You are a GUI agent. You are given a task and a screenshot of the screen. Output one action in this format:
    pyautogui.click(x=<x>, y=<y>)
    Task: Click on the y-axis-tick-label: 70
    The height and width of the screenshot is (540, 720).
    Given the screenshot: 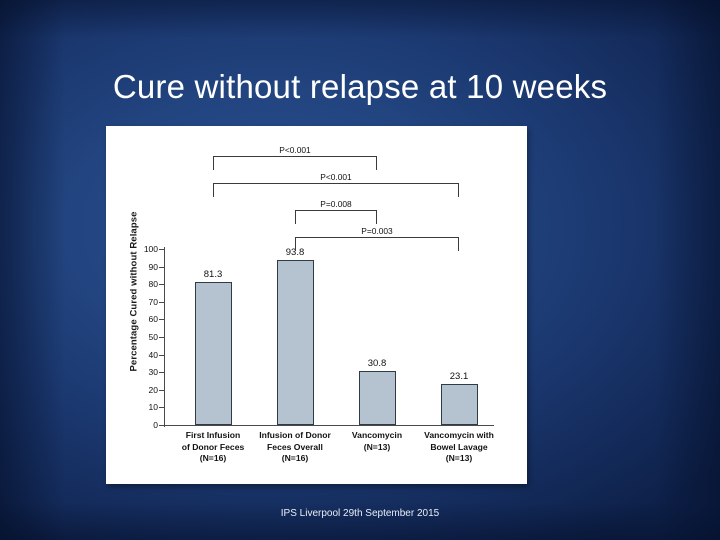 What is the action you would take?
    pyautogui.click(x=153, y=301)
    